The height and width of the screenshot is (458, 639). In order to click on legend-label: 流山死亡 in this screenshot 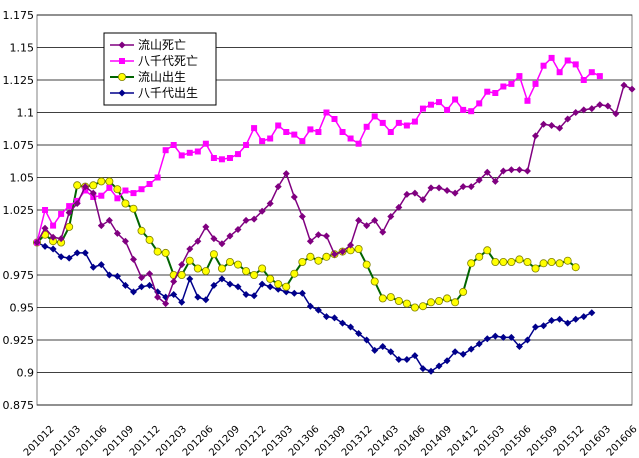, I will do `click(162, 45)`.